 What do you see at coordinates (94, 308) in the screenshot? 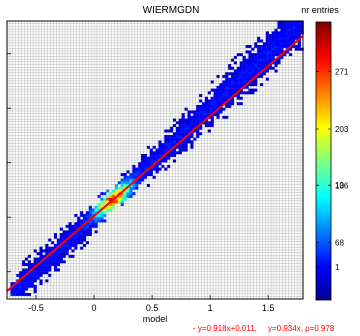
I see `x-tick-label: 0` at bounding box center [94, 308].